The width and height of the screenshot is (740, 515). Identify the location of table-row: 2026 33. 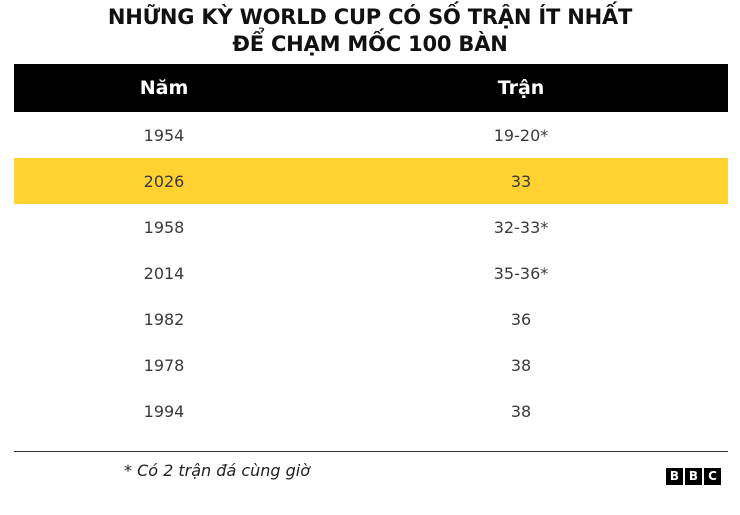
(371, 181).